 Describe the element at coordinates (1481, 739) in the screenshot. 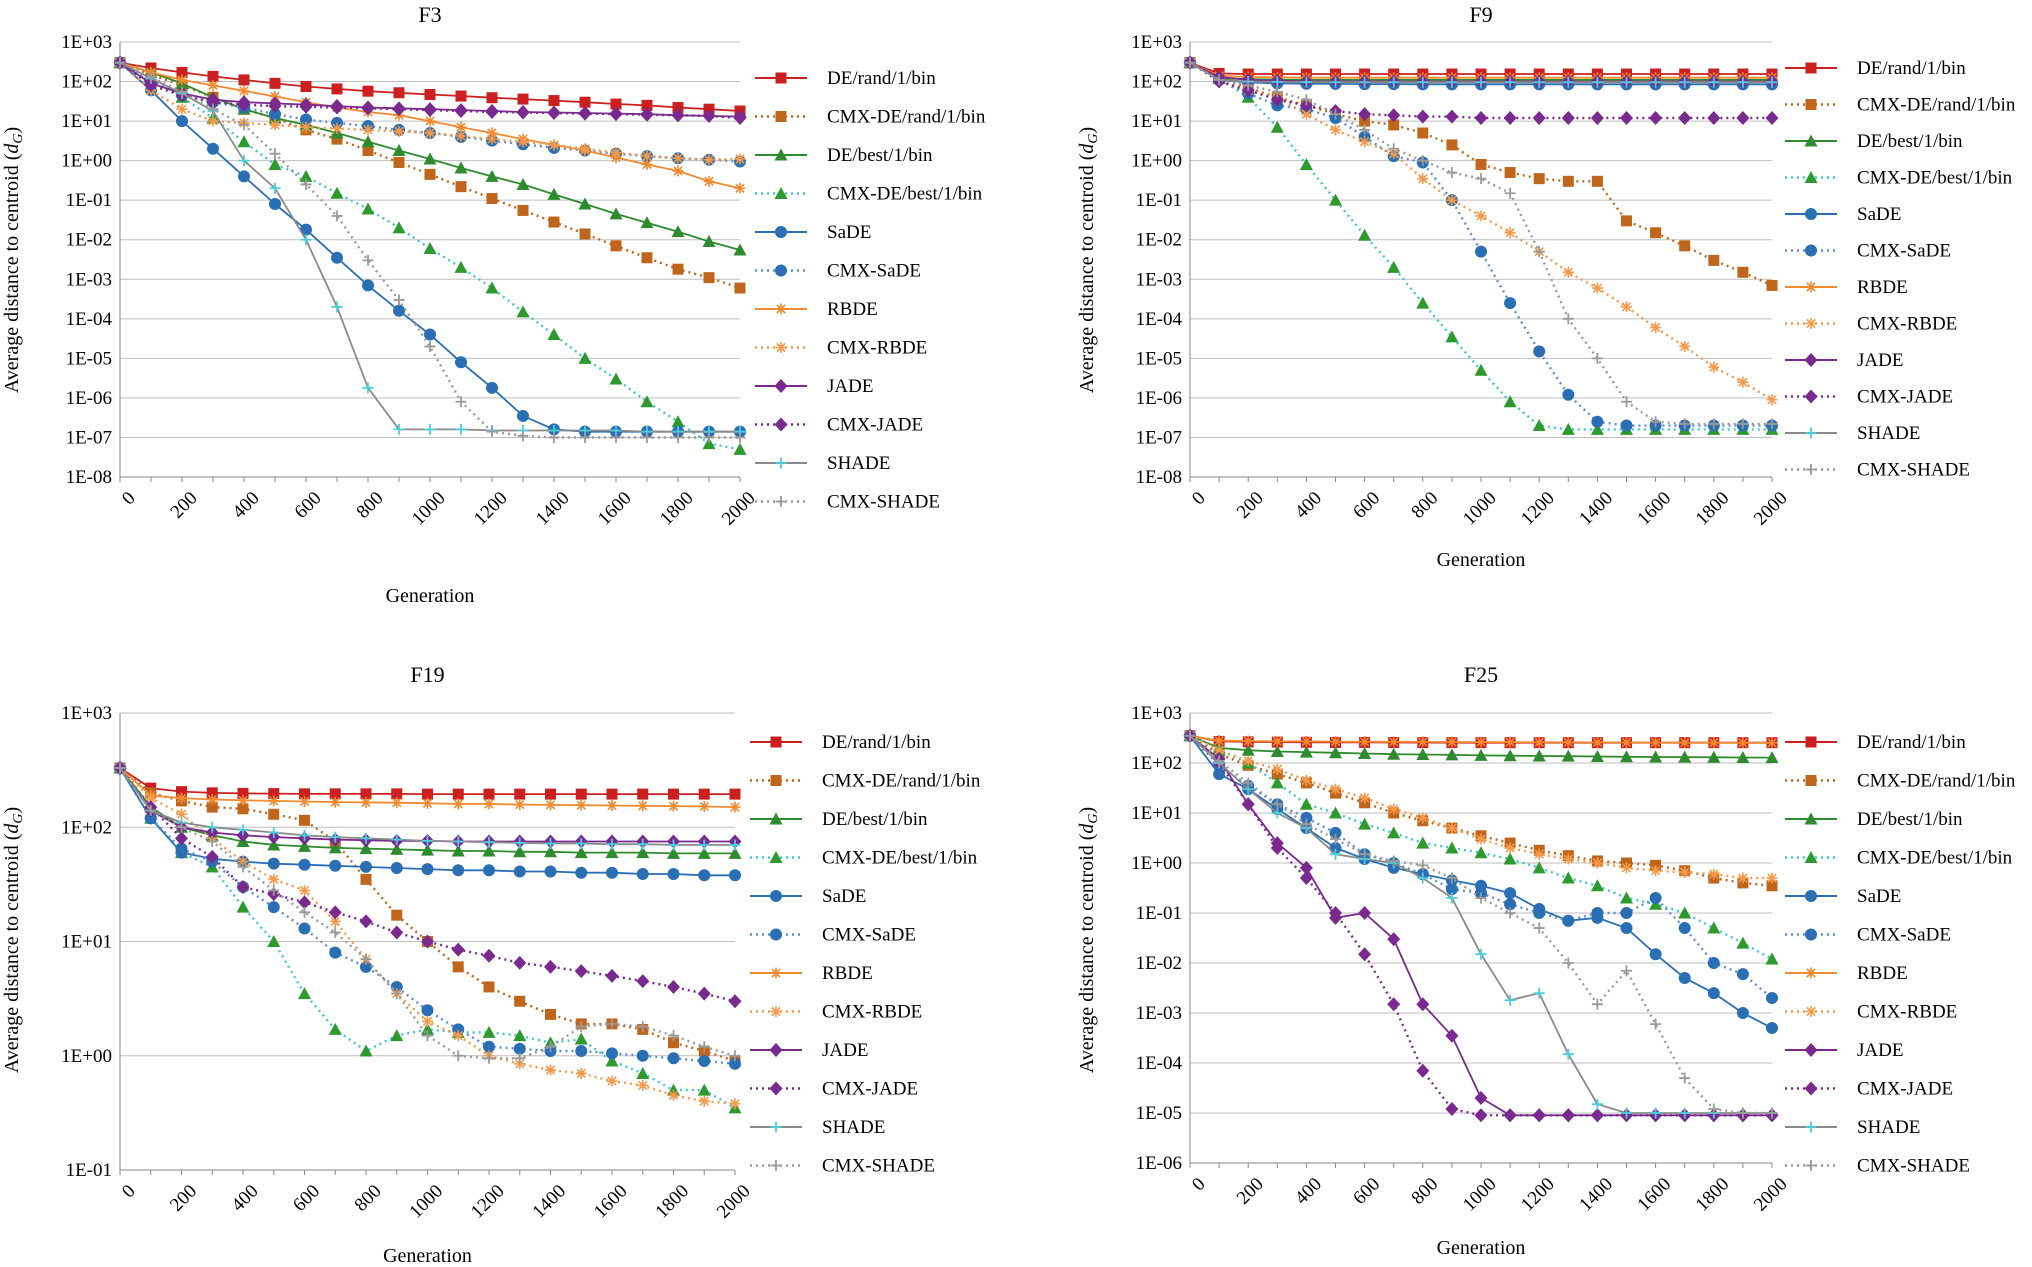

I see `series-rbde` at that location.